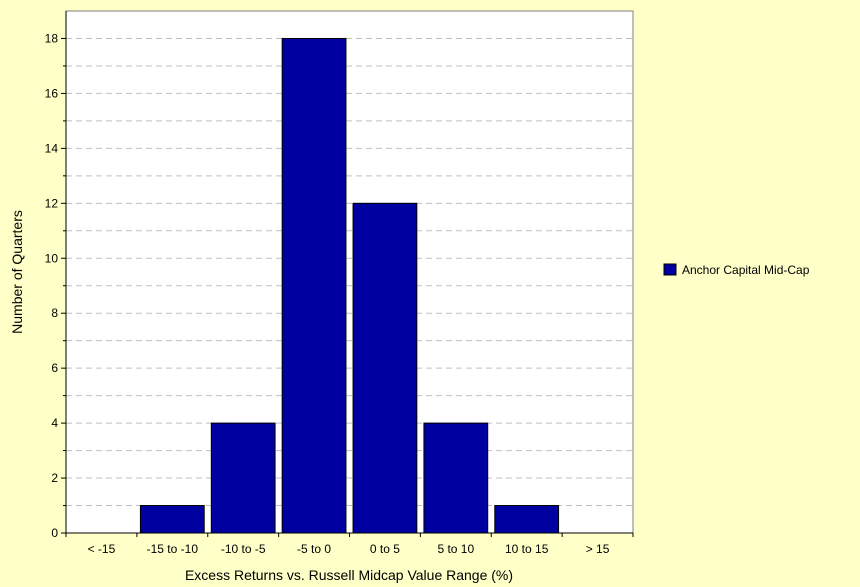 The image size is (860, 587). Describe the element at coordinates (455, 549) in the screenshot. I see `x-tick-label: 5 to 10` at that location.